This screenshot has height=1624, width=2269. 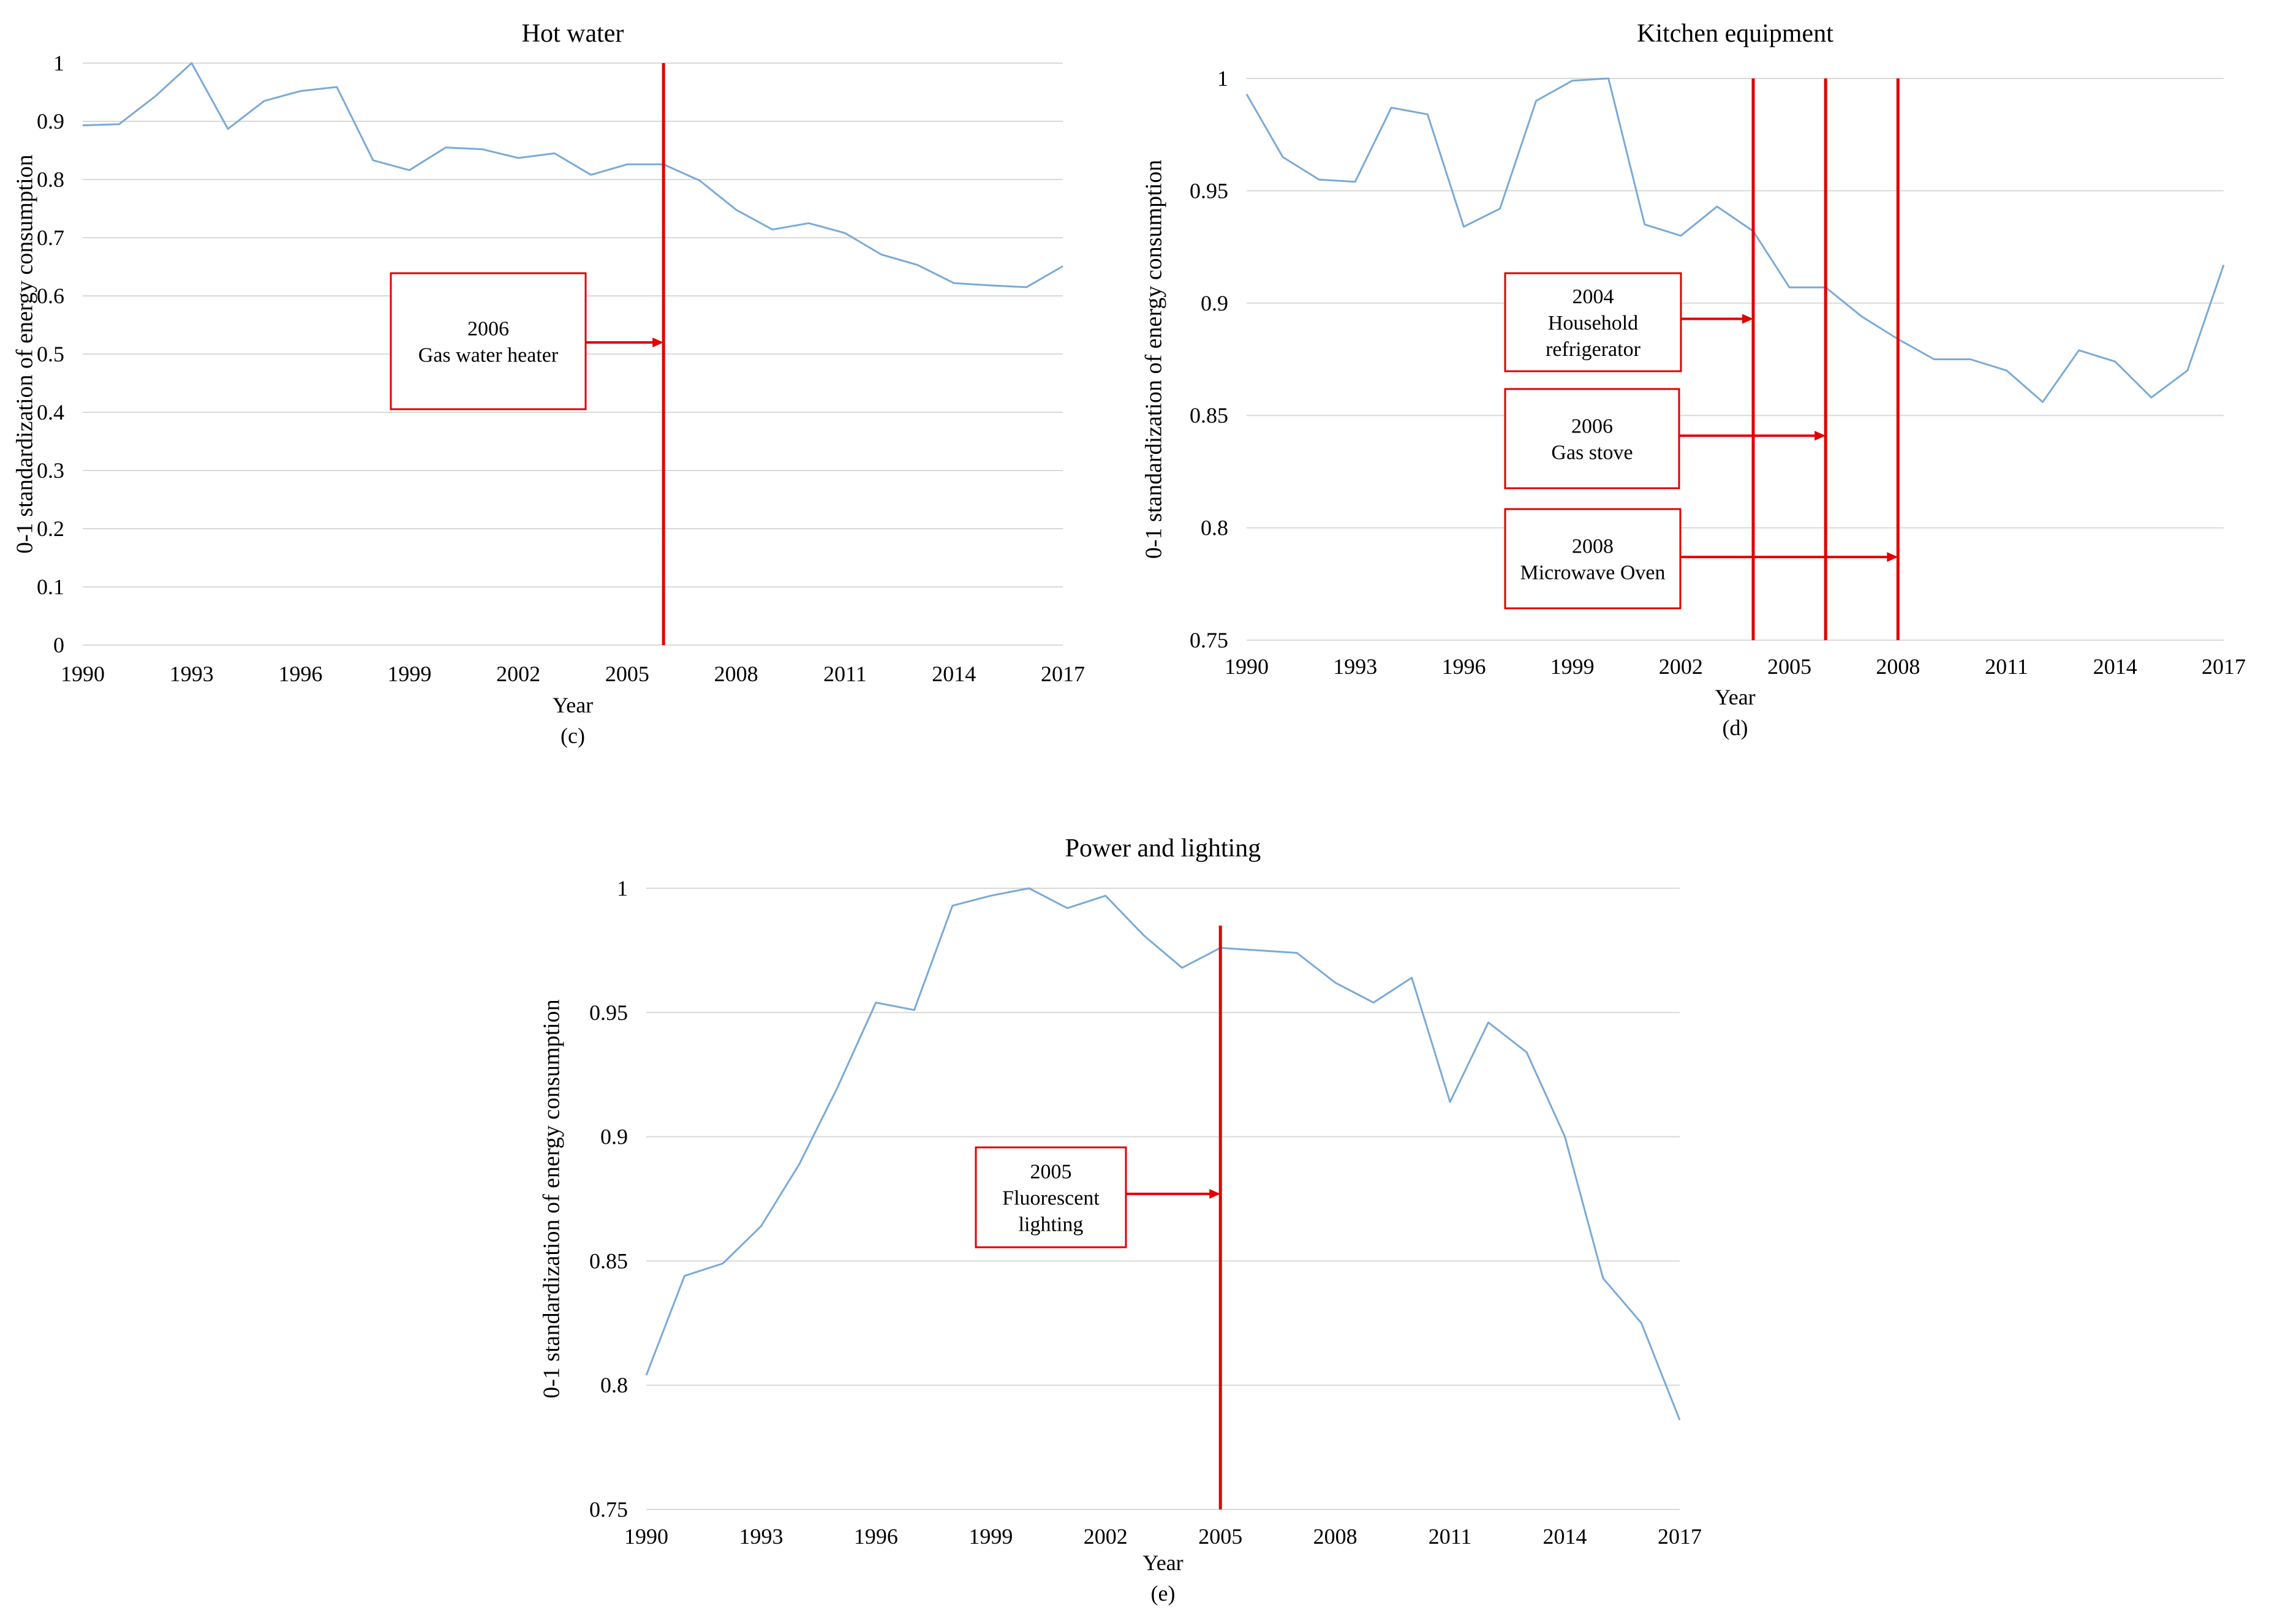 I want to click on event-label-text: Household, so click(x=1593, y=323).